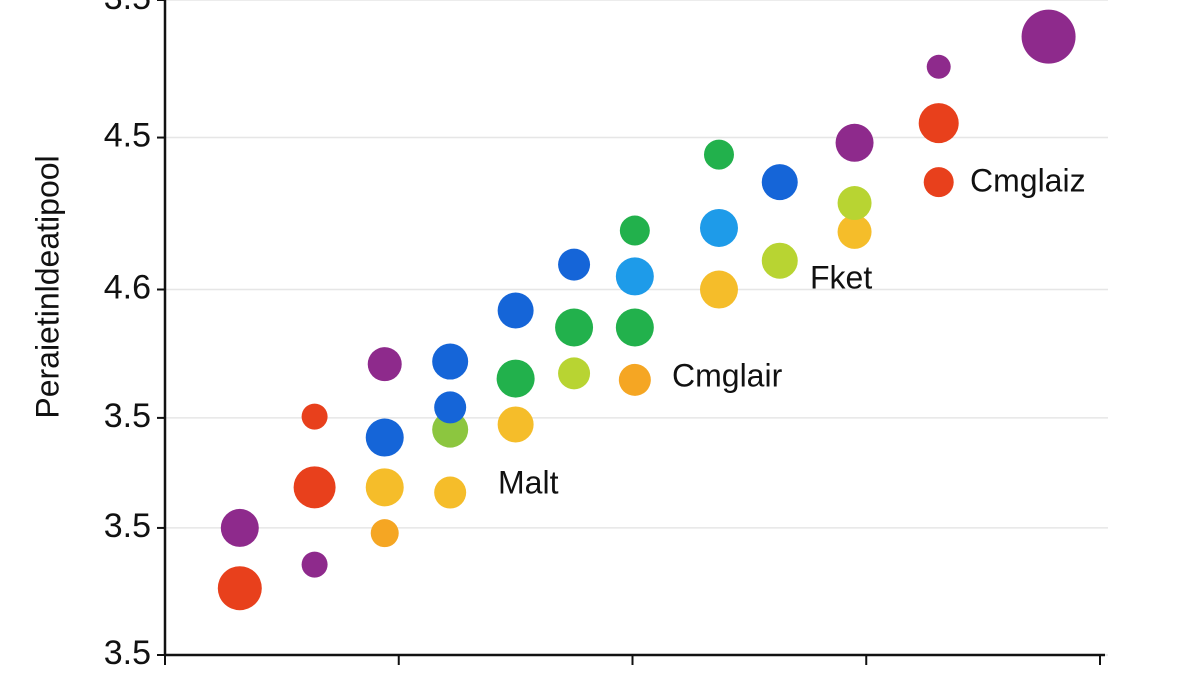 This screenshot has width=1200, height=675. What do you see at coordinates (528, 482) in the screenshot?
I see `annotation: Malt` at bounding box center [528, 482].